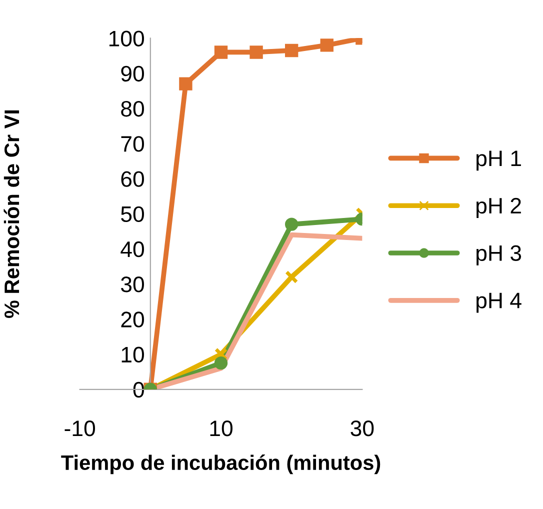 The width and height of the screenshot is (543, 509). What do you see at coordinates (498, 160) in the screenshot?
I see `legend-label: pH 1` at bounding box center [498, 160].